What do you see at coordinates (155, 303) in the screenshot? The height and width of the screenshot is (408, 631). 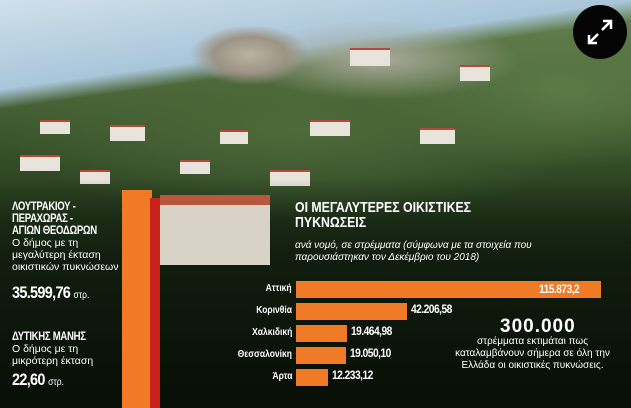 I see `red-column` at bounding box center [155, 303].